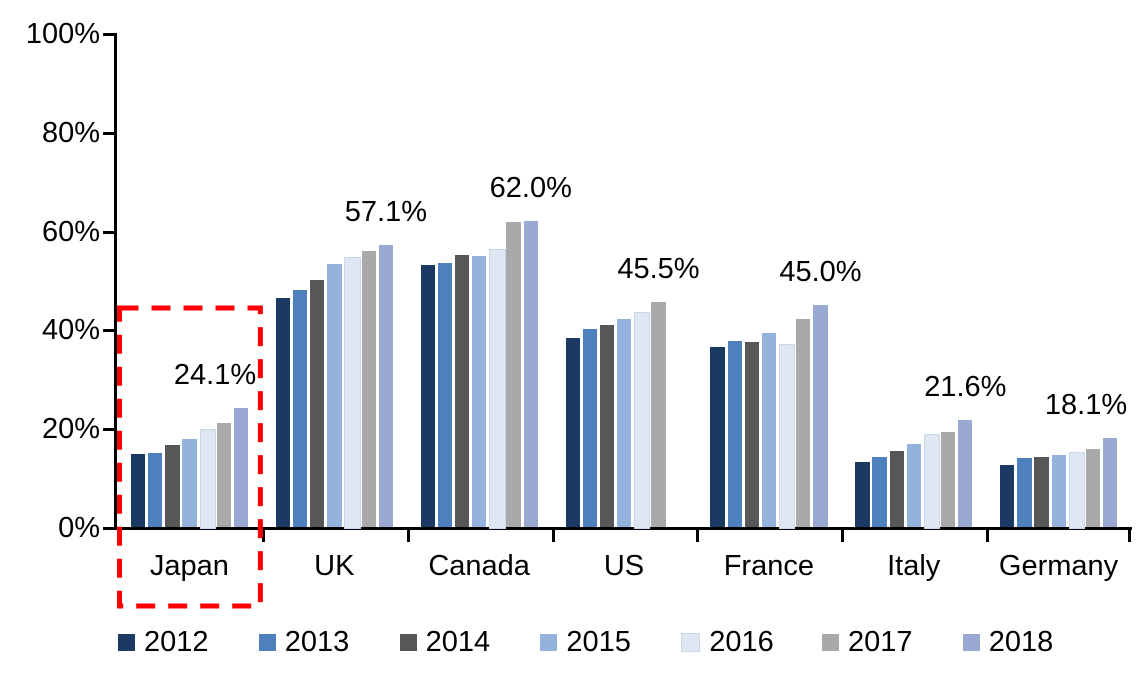 The width and height of the screenshot is (1142, 683). I want to click on value-label: 45.0%, so click(820, 271).